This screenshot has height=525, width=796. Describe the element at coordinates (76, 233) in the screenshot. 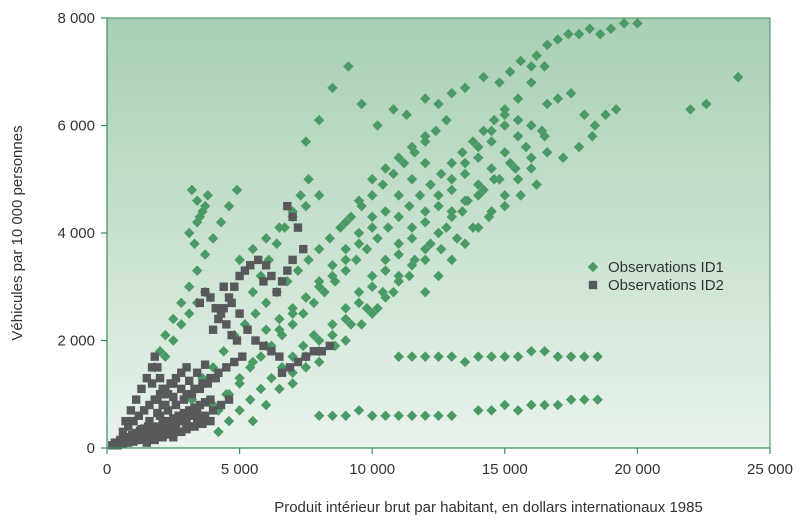

I see `y-tick-label: 4 000` at that location.